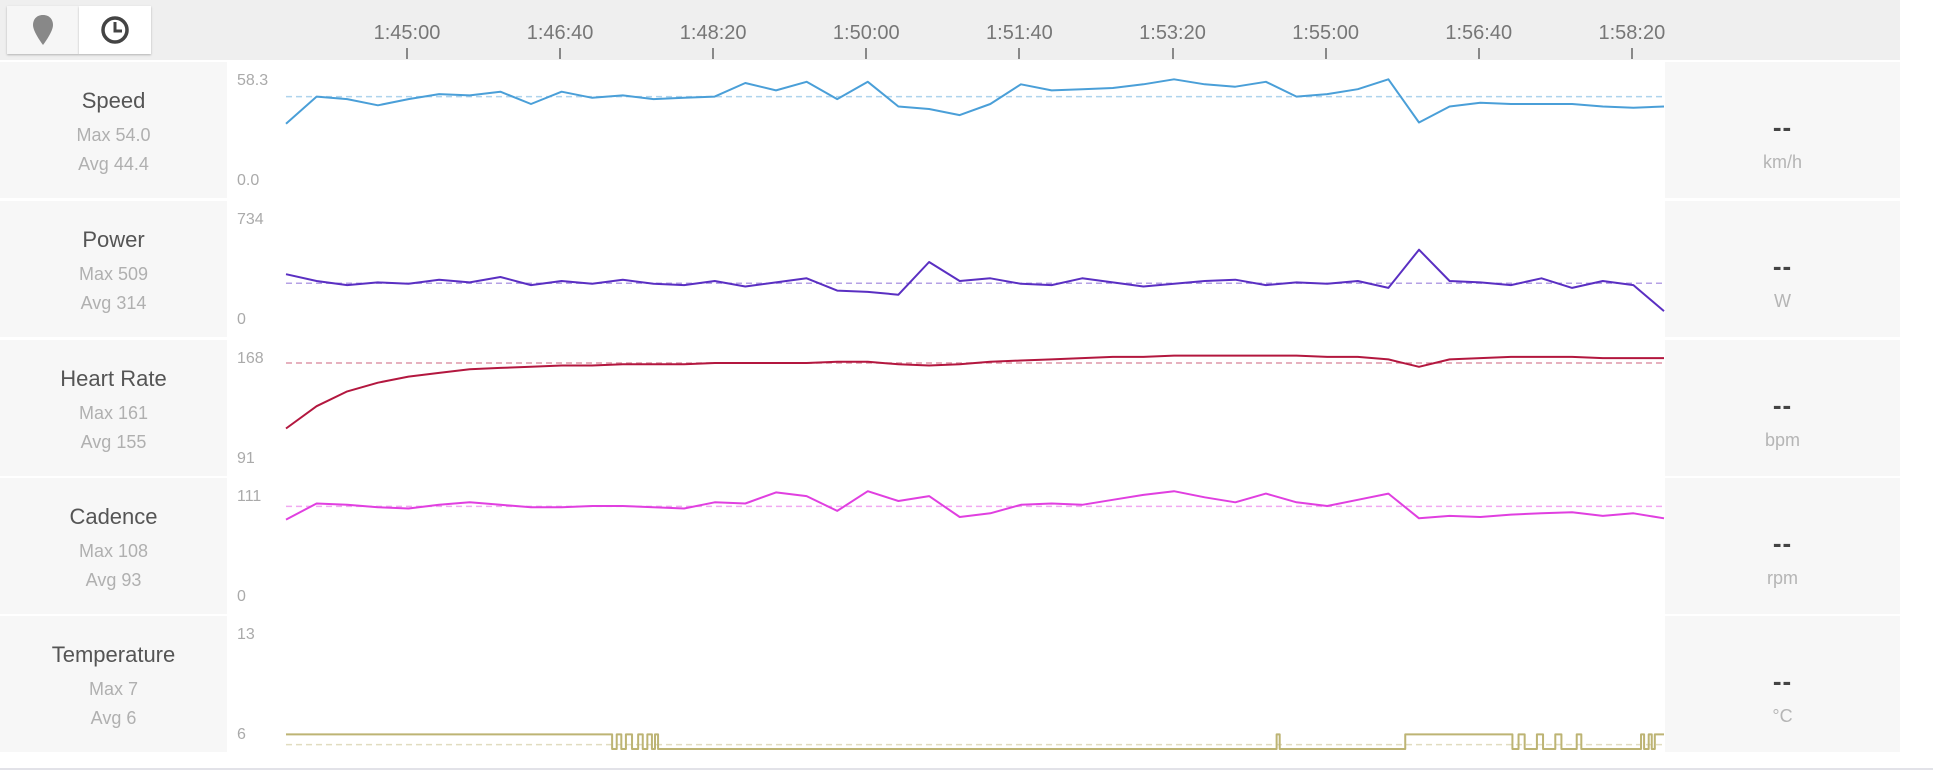  I want to click on metric-summary: Power Max 509 Avg 314, so click(113, 269).